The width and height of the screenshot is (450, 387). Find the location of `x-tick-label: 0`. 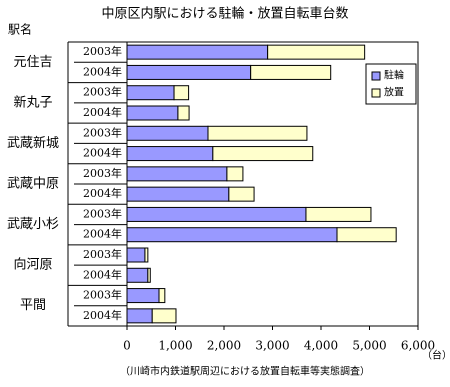

x-tick-label: 0 is located at coordinates (127, 346).